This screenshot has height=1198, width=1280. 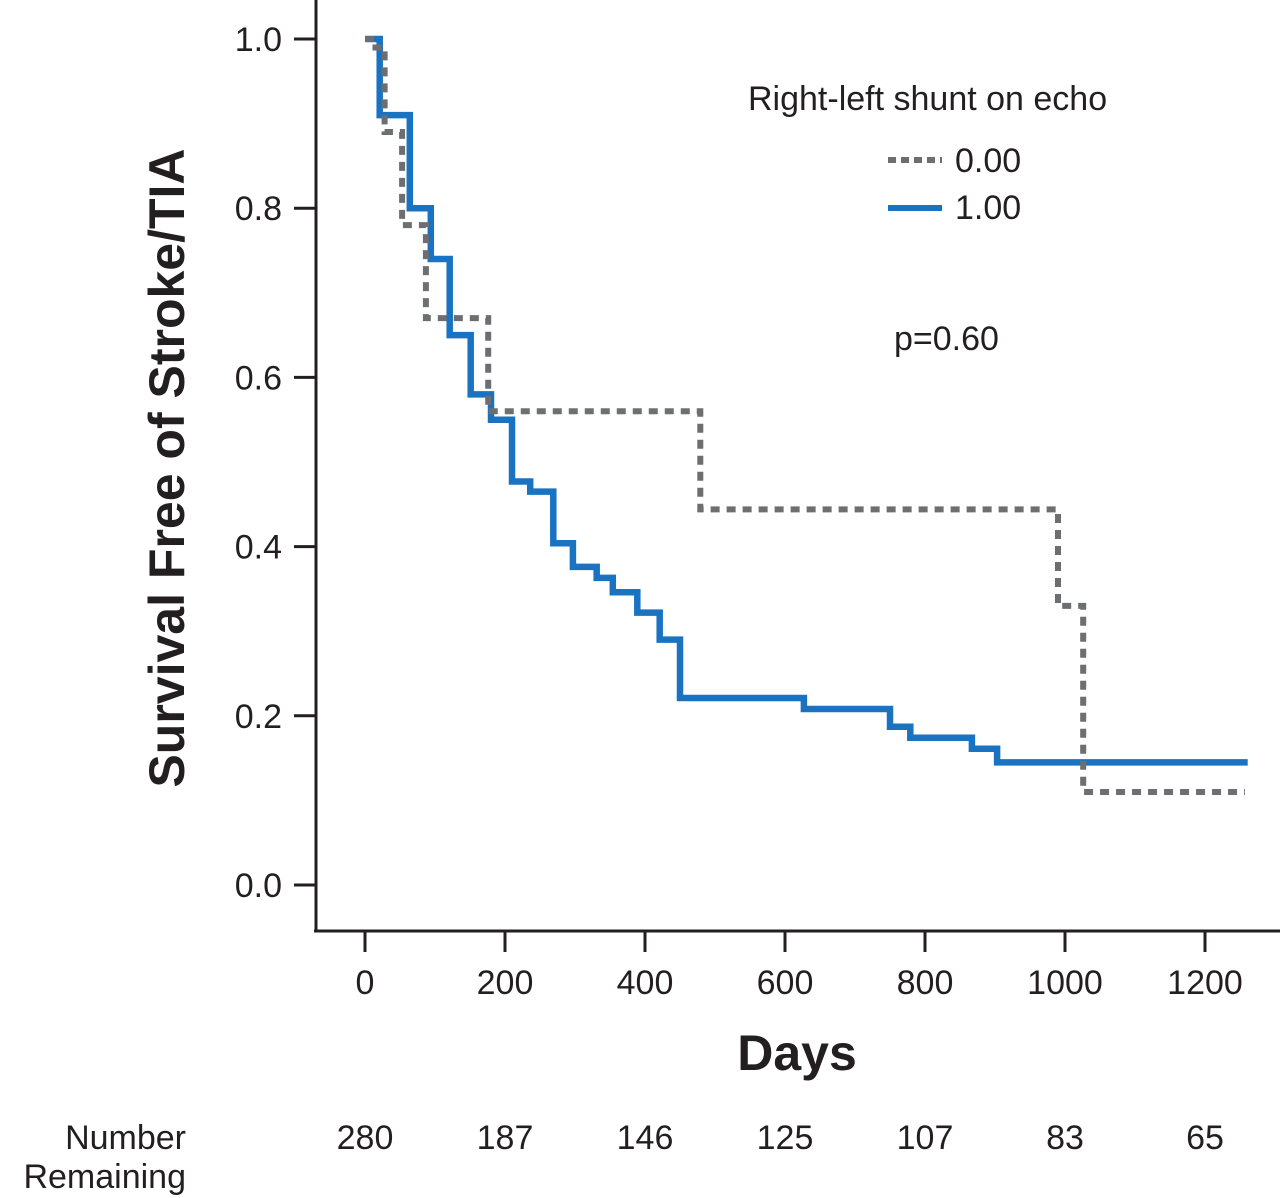 I want to click on number-remaining-value: 65, so click(x=1205, y=1138).